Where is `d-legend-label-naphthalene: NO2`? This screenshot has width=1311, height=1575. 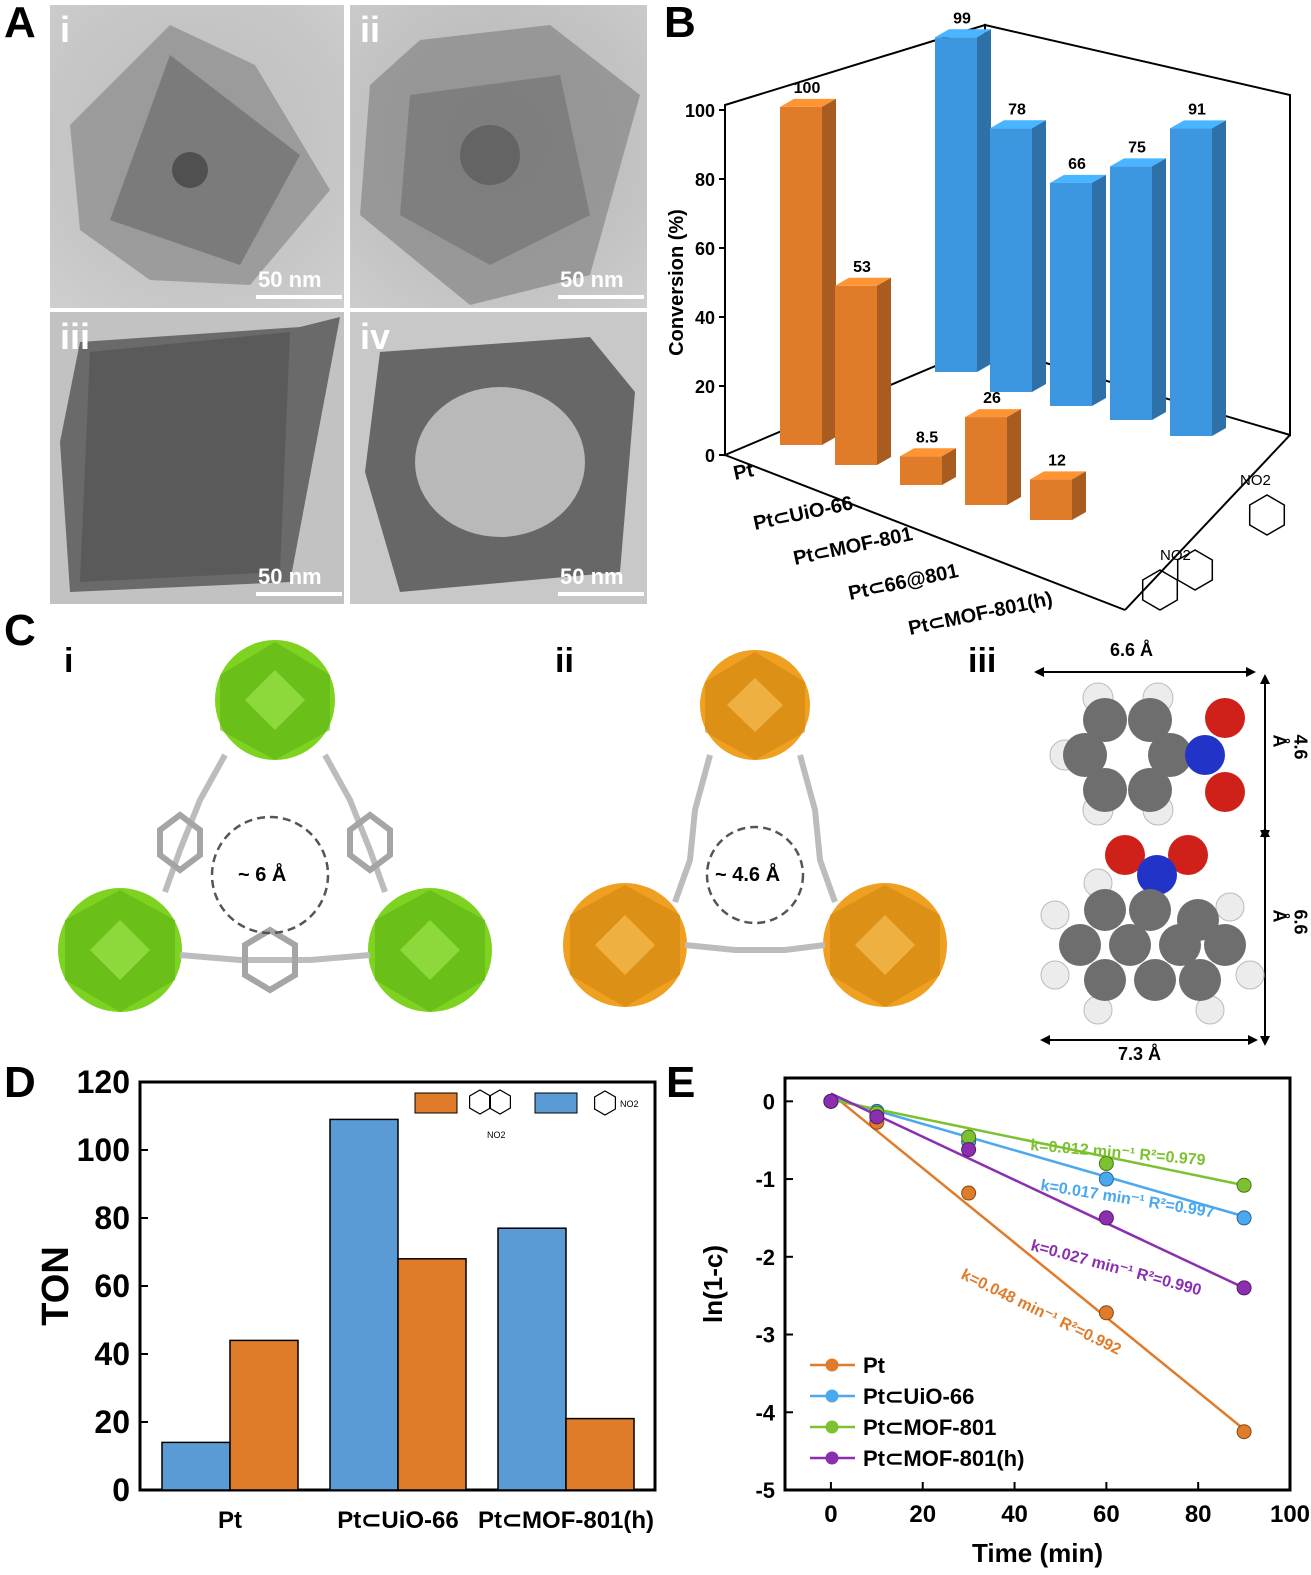
d-legend-label-naphthalene: NO2 is located at coordinates (496, 1135).